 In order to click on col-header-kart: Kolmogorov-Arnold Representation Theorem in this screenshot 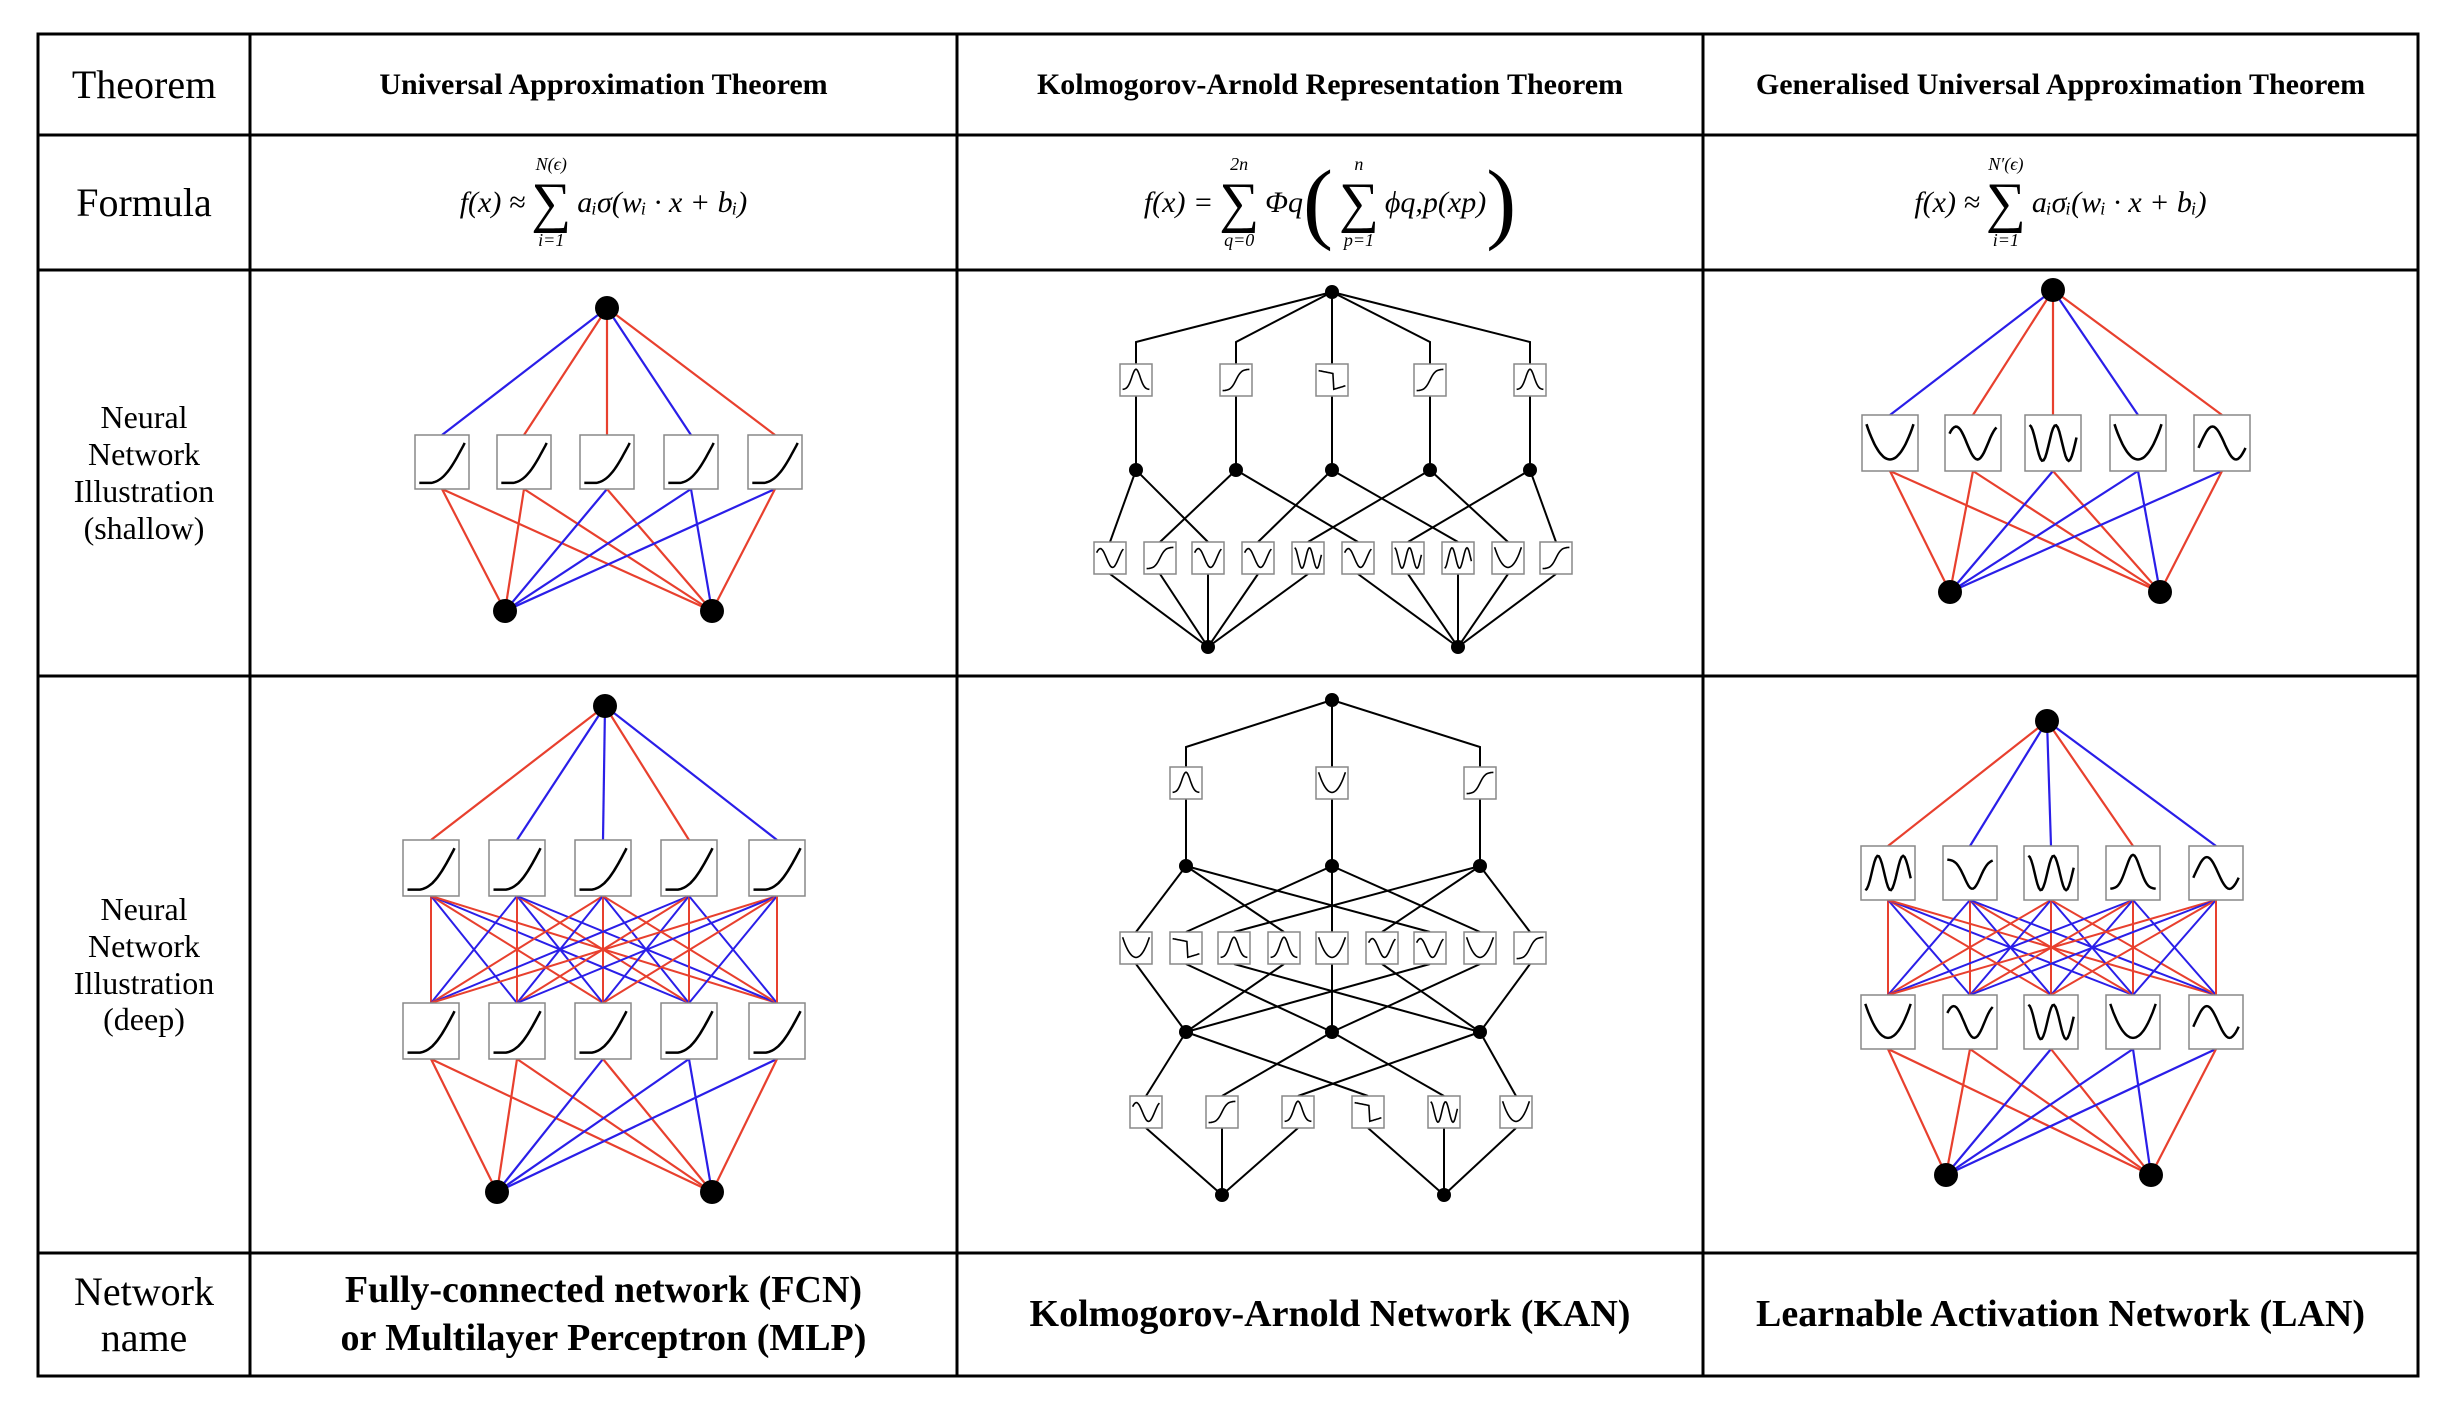, I will do `click(1330, 84)`.